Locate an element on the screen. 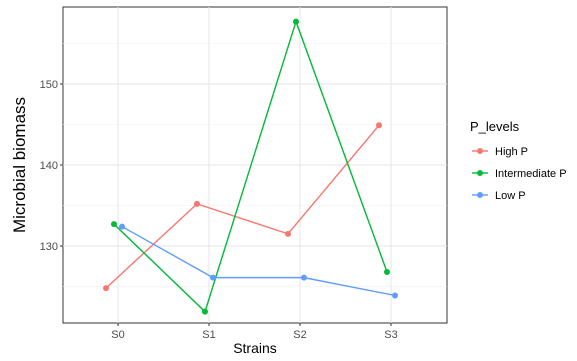  legend-label-low-p: Low P is located at coordinates (510, 196).